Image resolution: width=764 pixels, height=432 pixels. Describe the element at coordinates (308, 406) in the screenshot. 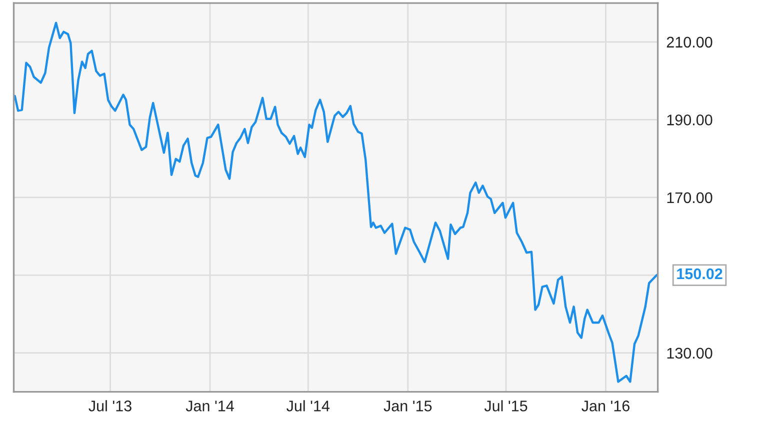

I see `x-tick-label: Jul '14` at that location.